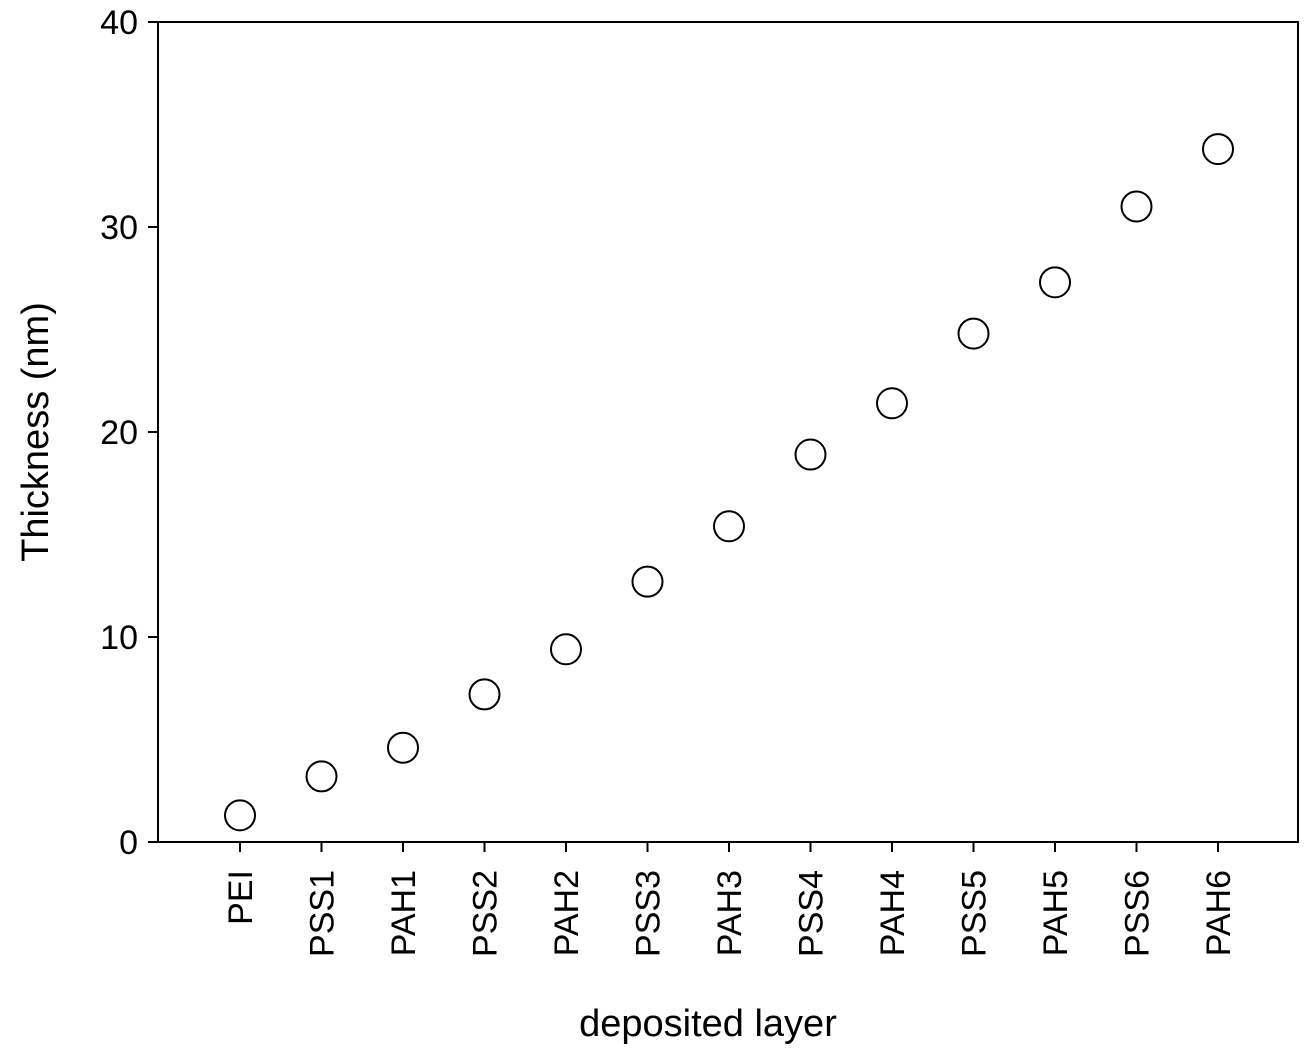  Describe the element at coordinates (119, 228) in the screenshot. I see `y-tick-label: 30` at that location.